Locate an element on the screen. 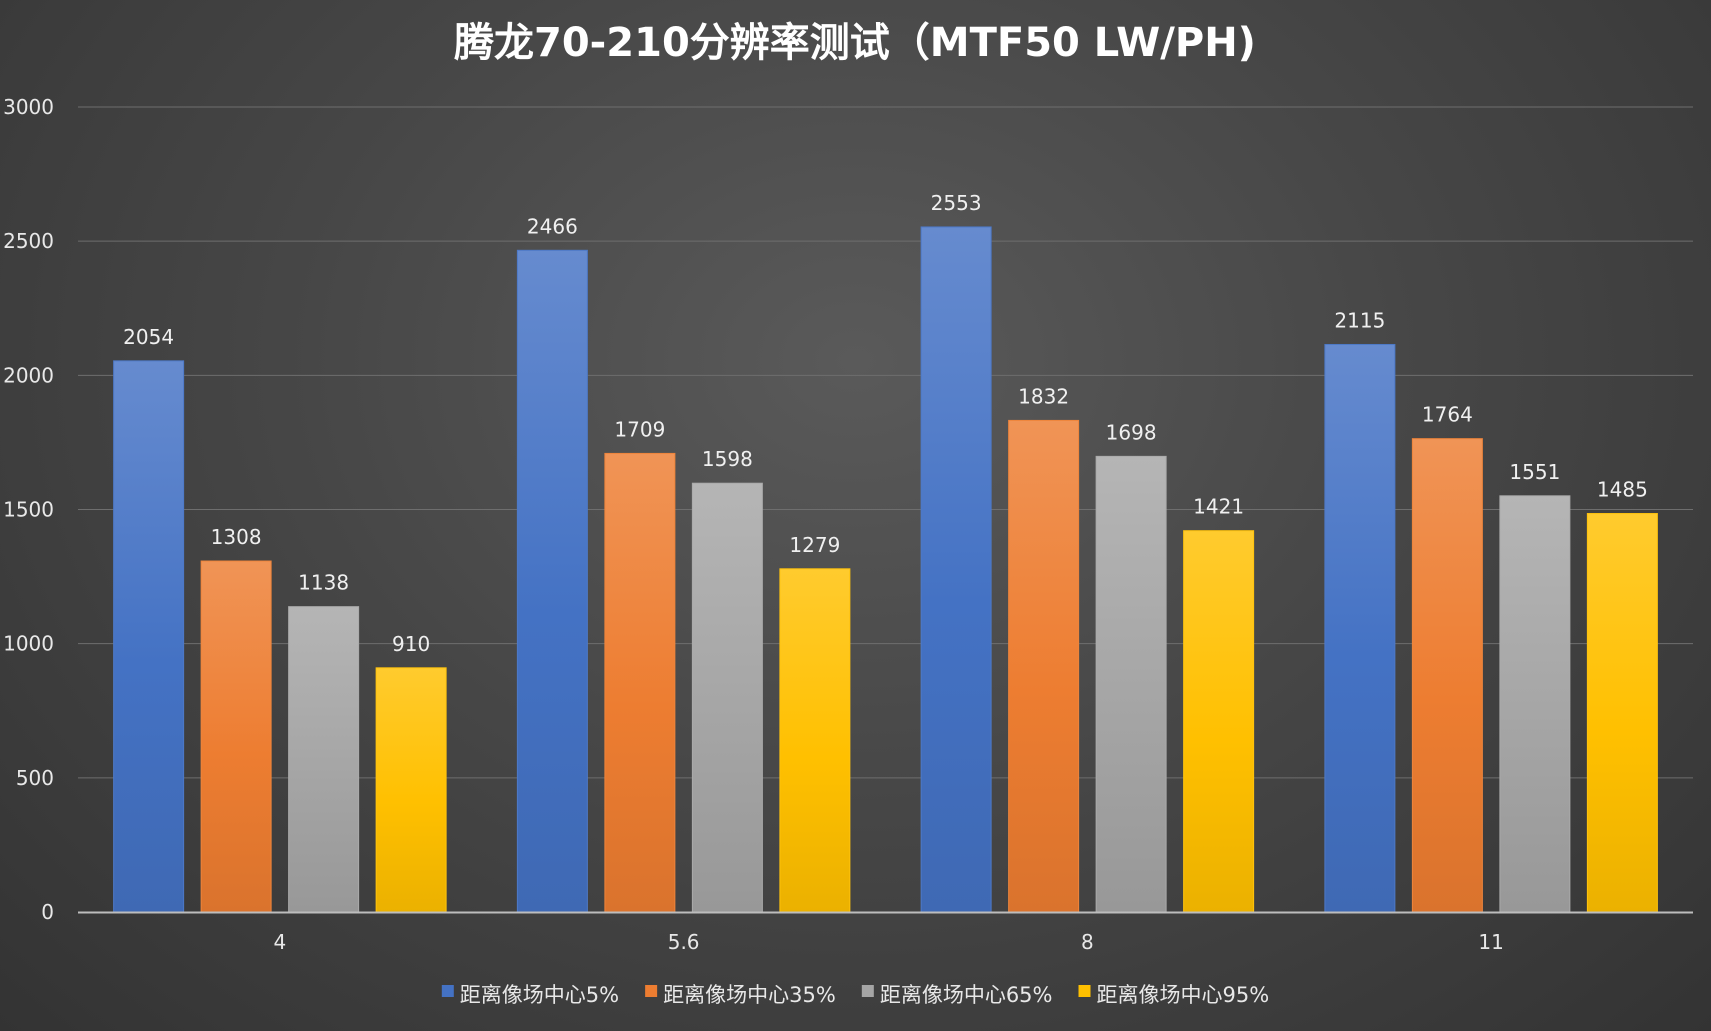  y-tick-label: 2500 is located at coordinates (28, 241).